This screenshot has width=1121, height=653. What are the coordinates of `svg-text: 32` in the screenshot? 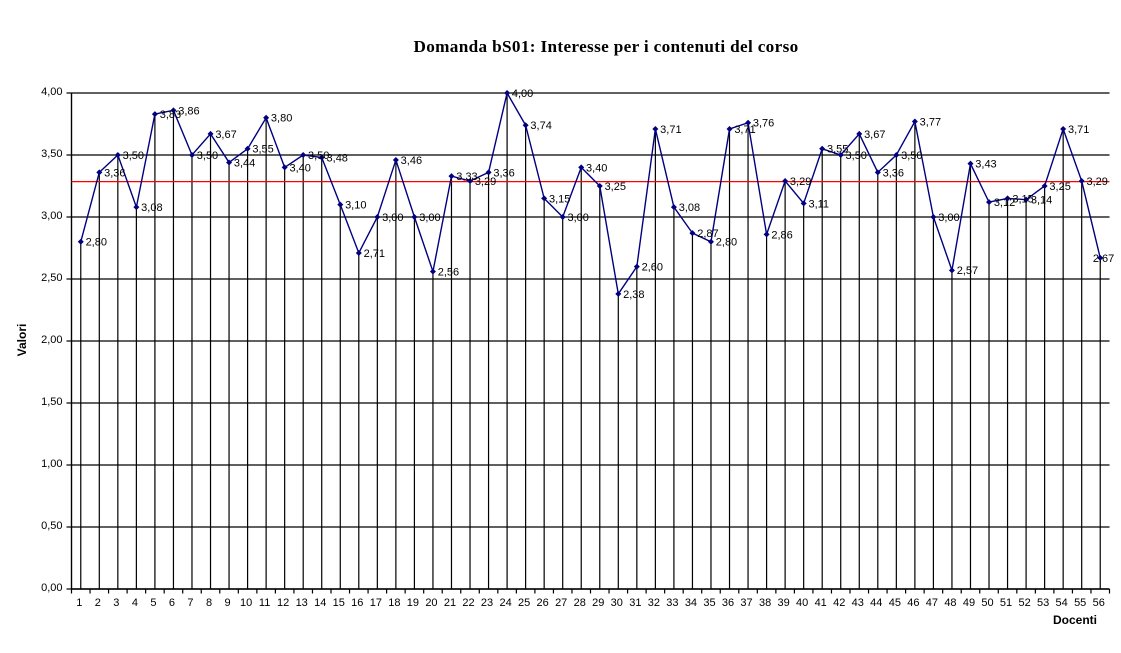 It's located at (654, 603).